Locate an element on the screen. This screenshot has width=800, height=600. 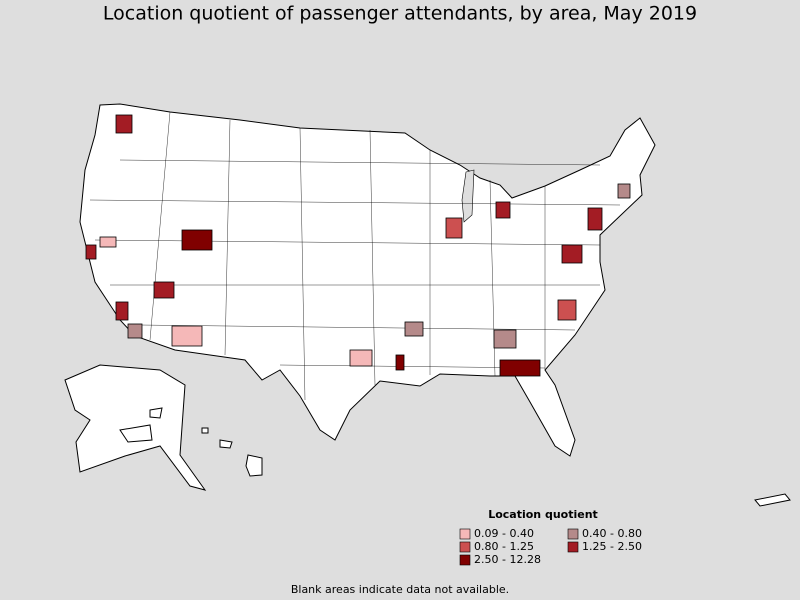
legend-label: 1.25 - 2.50 is located at coordinates (612, 546).